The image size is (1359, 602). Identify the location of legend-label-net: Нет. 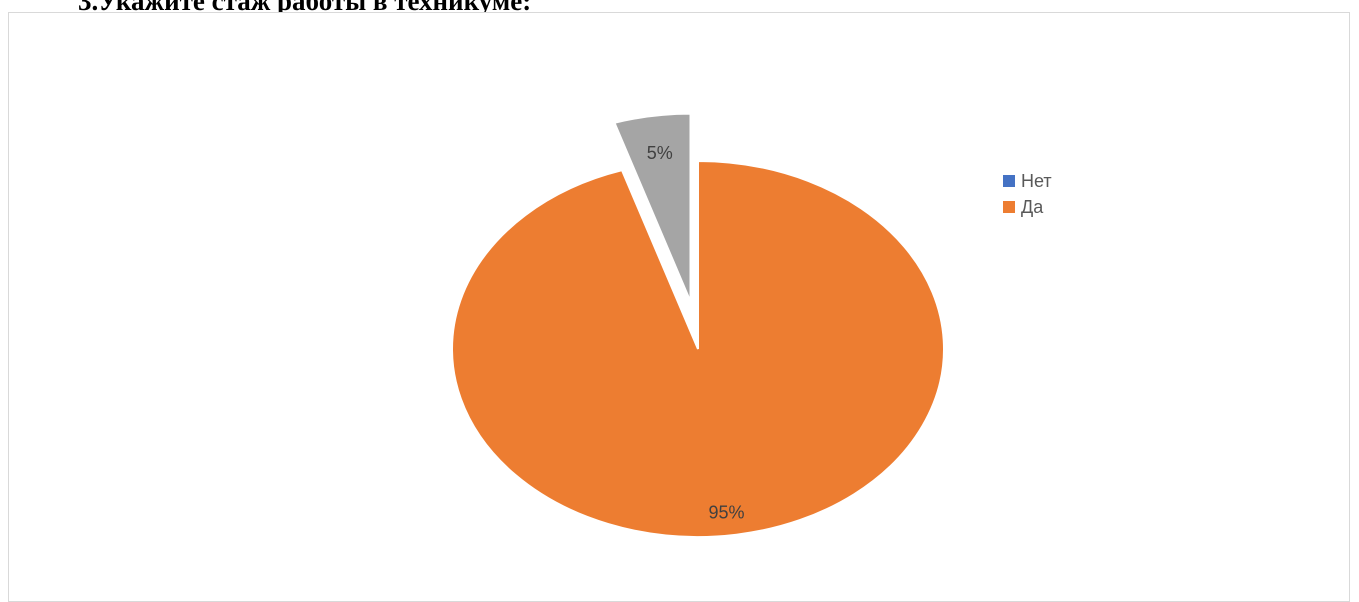
(1036, 180).